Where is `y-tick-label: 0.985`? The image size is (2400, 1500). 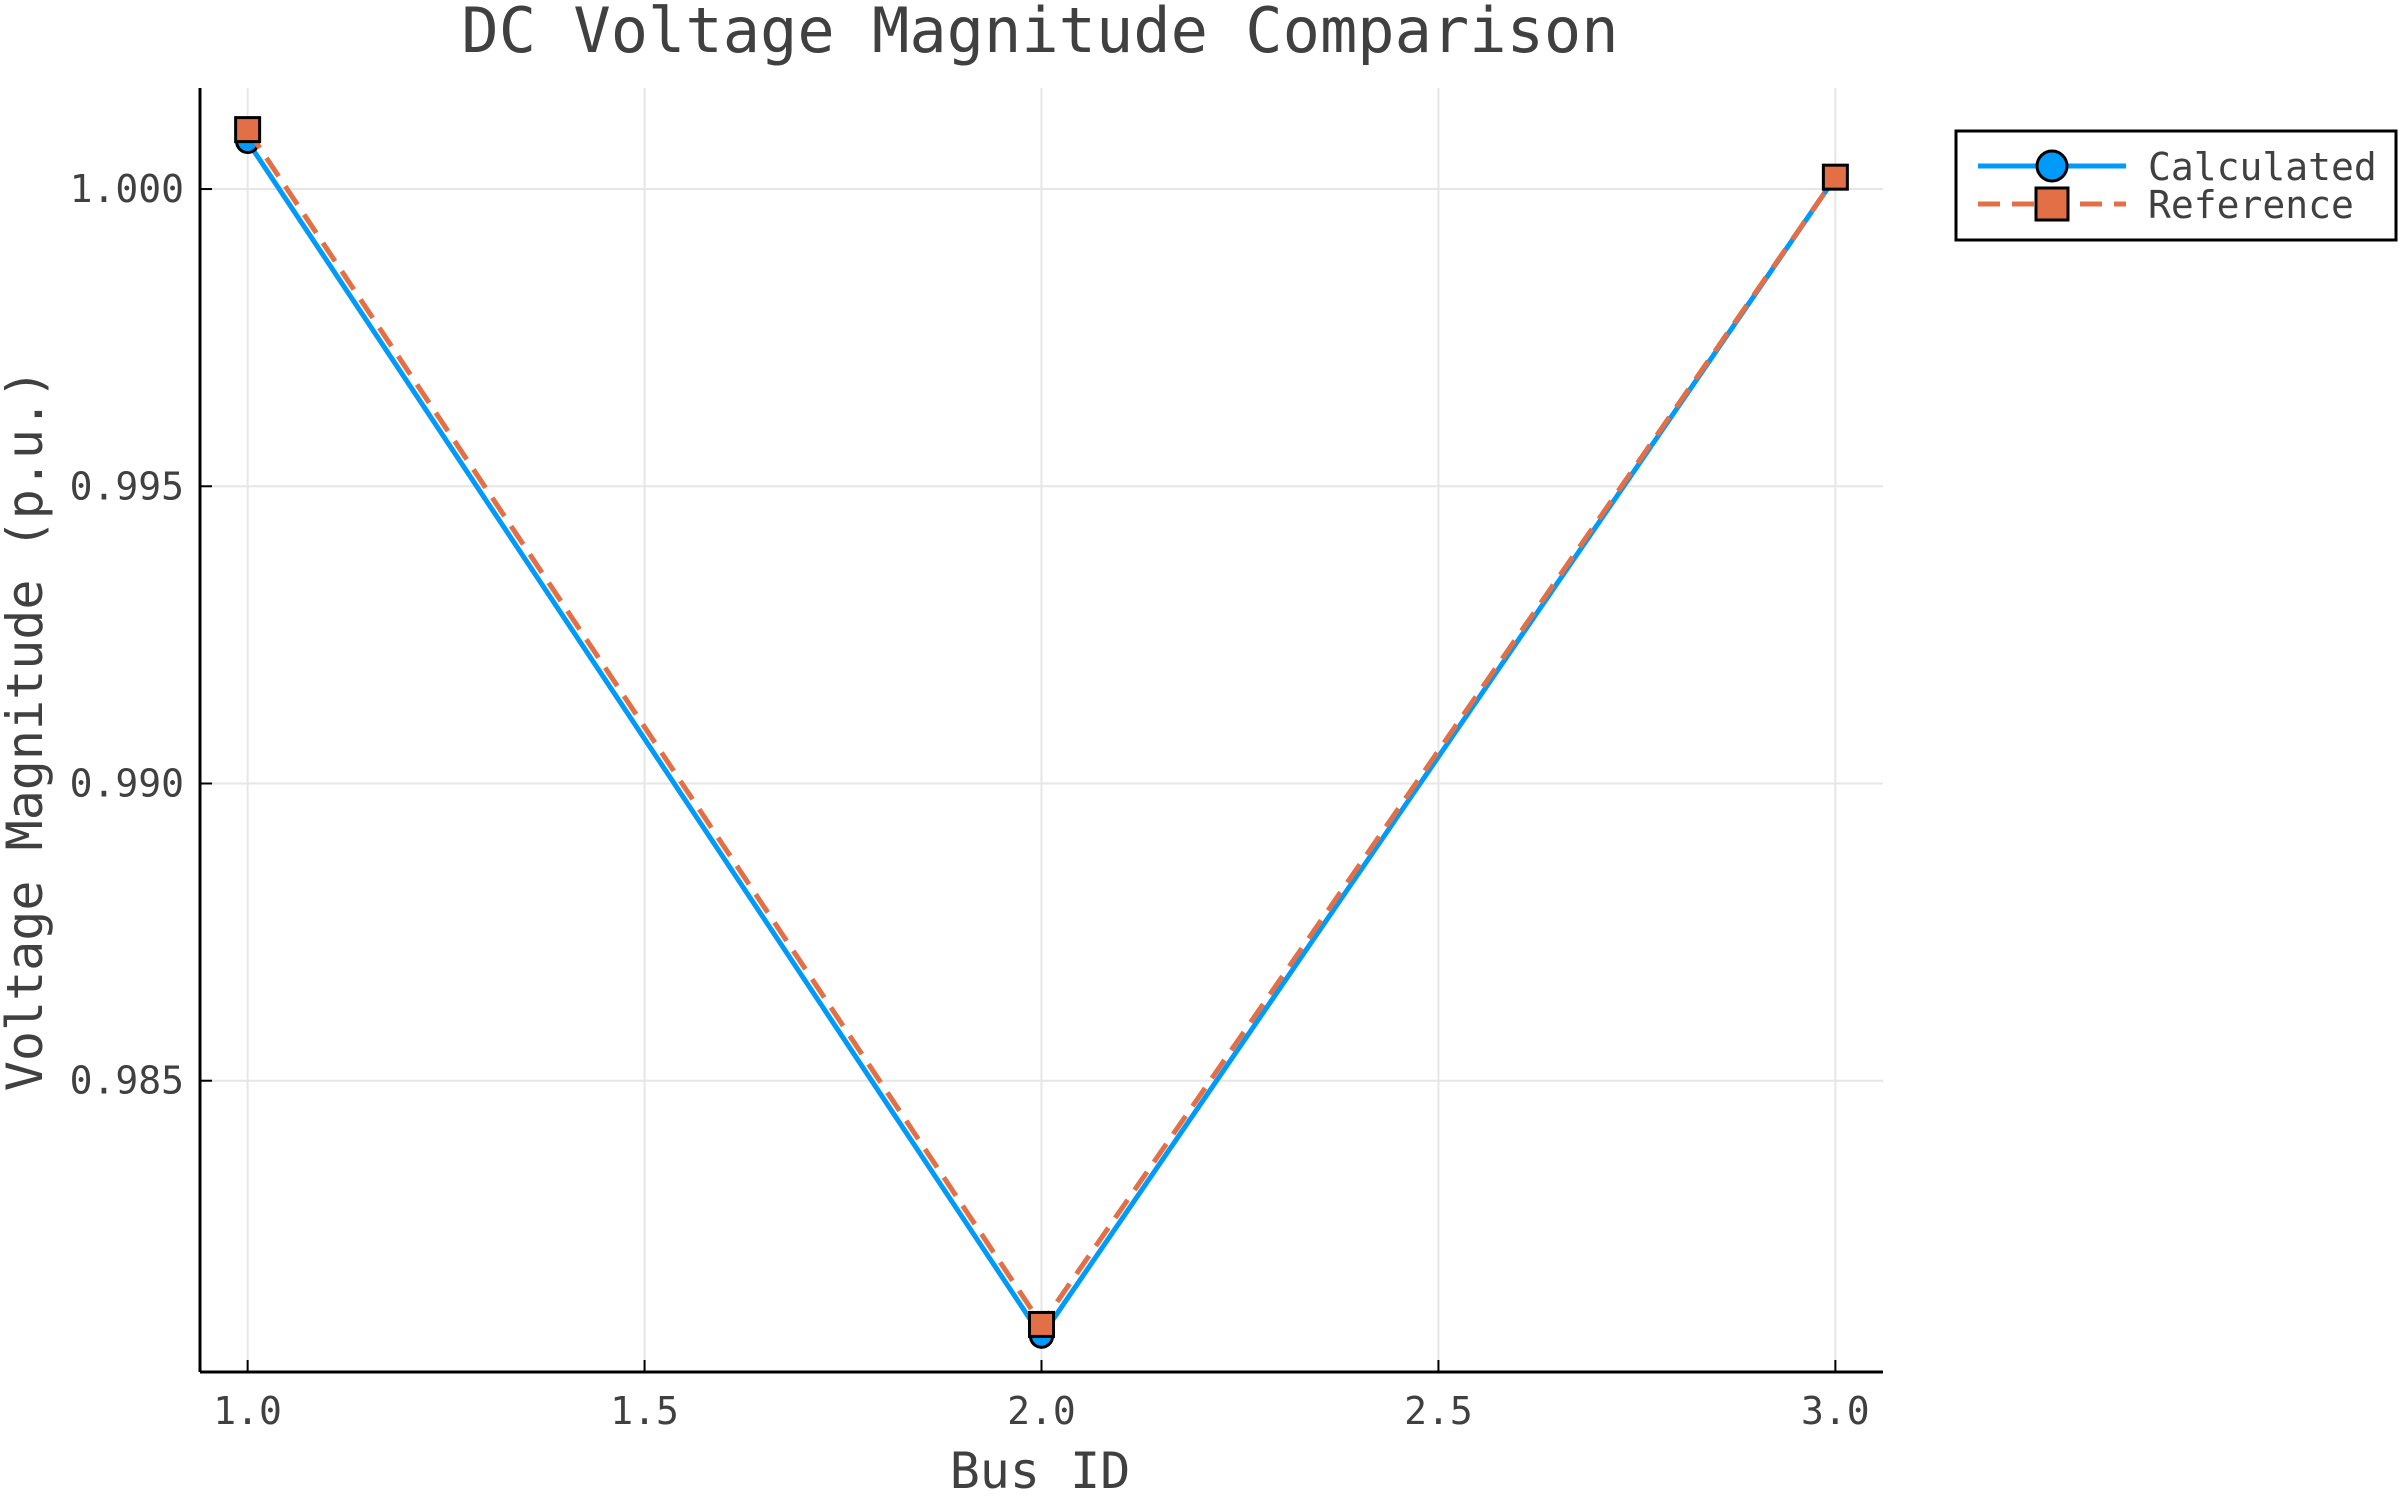 y-tick-label: 0.985 is located at coordinates (127, 1081).